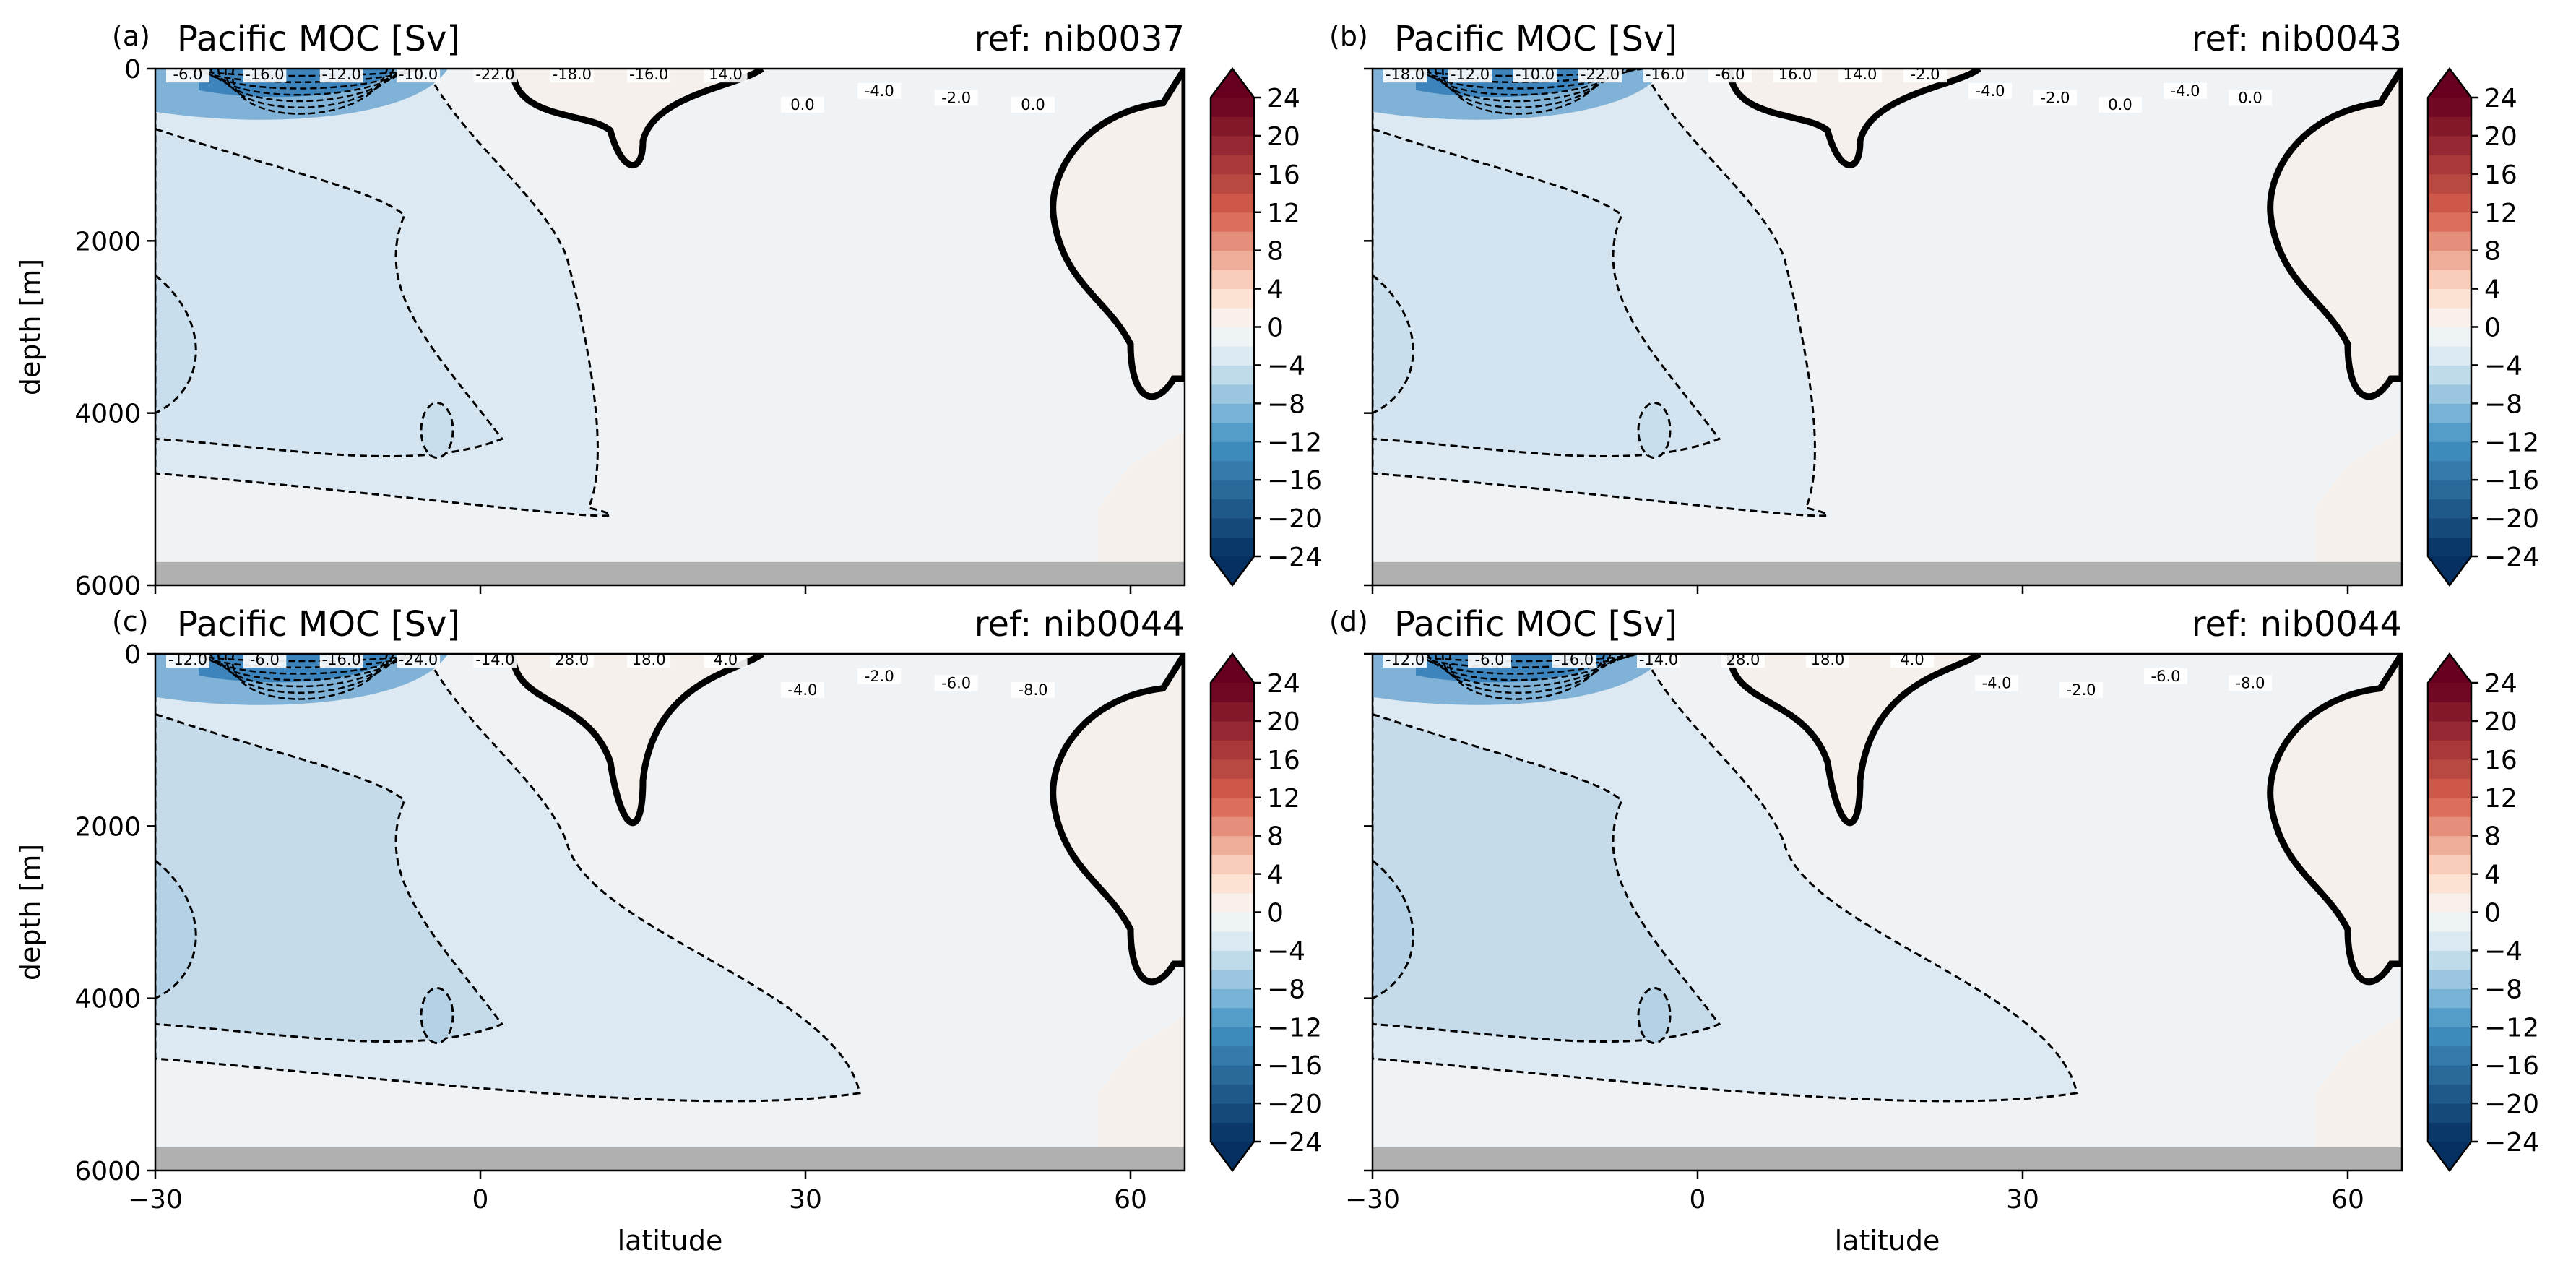  What do you see at coordinates (1283, 137) in the screenshot?
I see `colorbar-tick-label: 20` at bounding box center [1283, 137].